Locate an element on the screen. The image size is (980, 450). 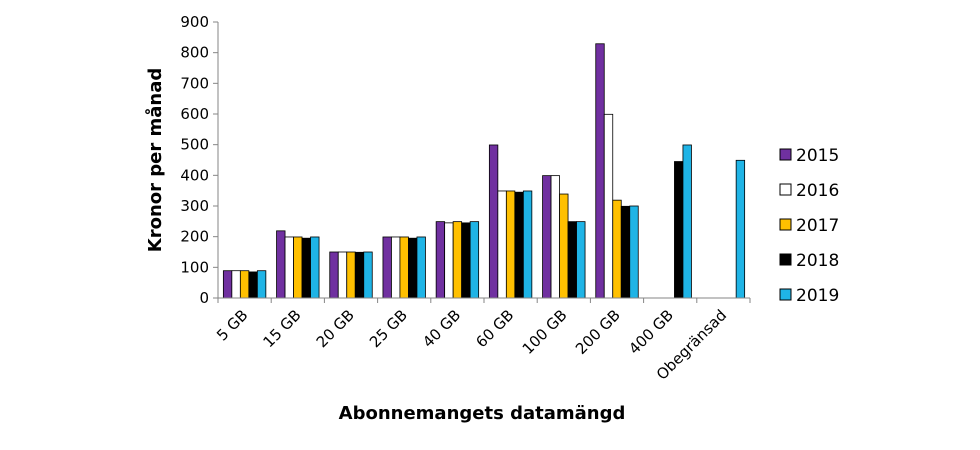
legend-swatch-2019 is located at coordinates (785, 294).